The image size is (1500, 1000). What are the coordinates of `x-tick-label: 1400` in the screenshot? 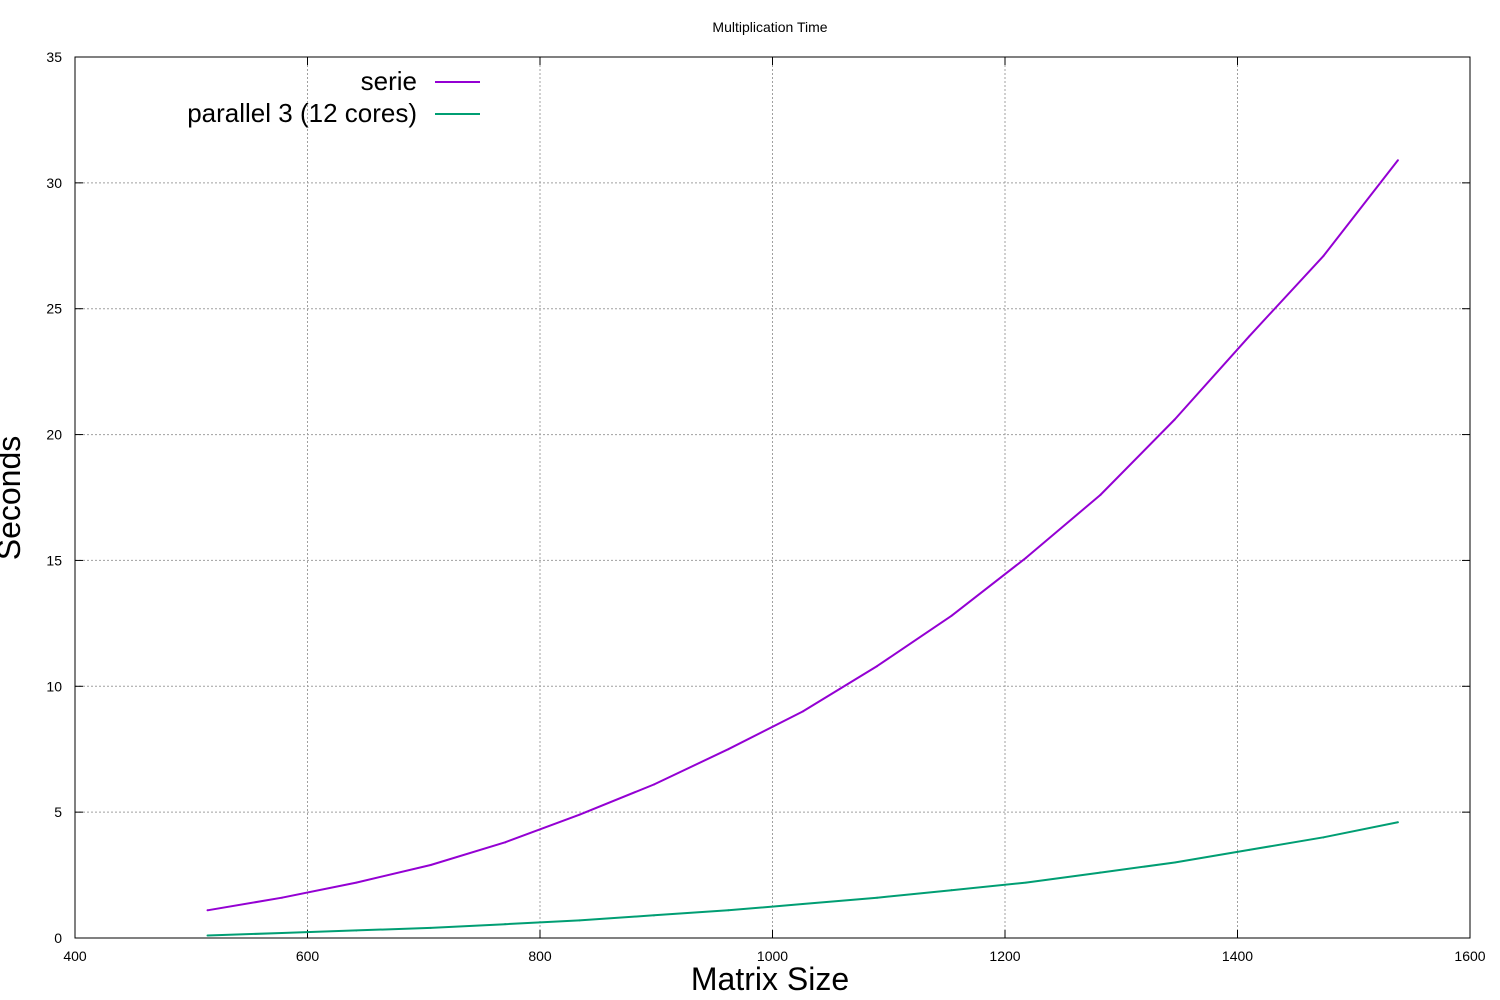 It's located at (1237, 956).